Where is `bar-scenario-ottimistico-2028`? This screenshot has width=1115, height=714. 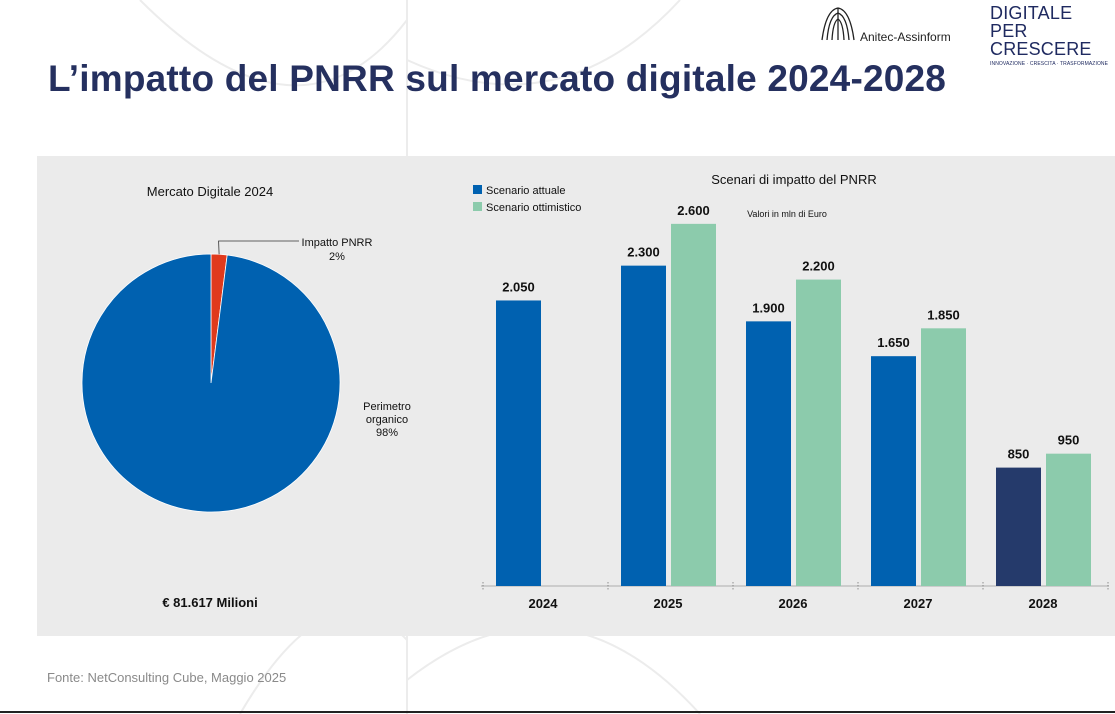 bar-scenario-ottimistico-2028 is located at coordinates (1068, 519).